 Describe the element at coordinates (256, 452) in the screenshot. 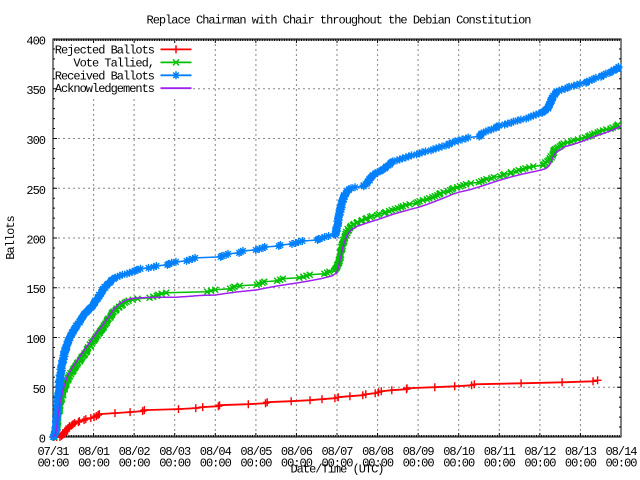

I see `svg-text: 08/05` at that location.